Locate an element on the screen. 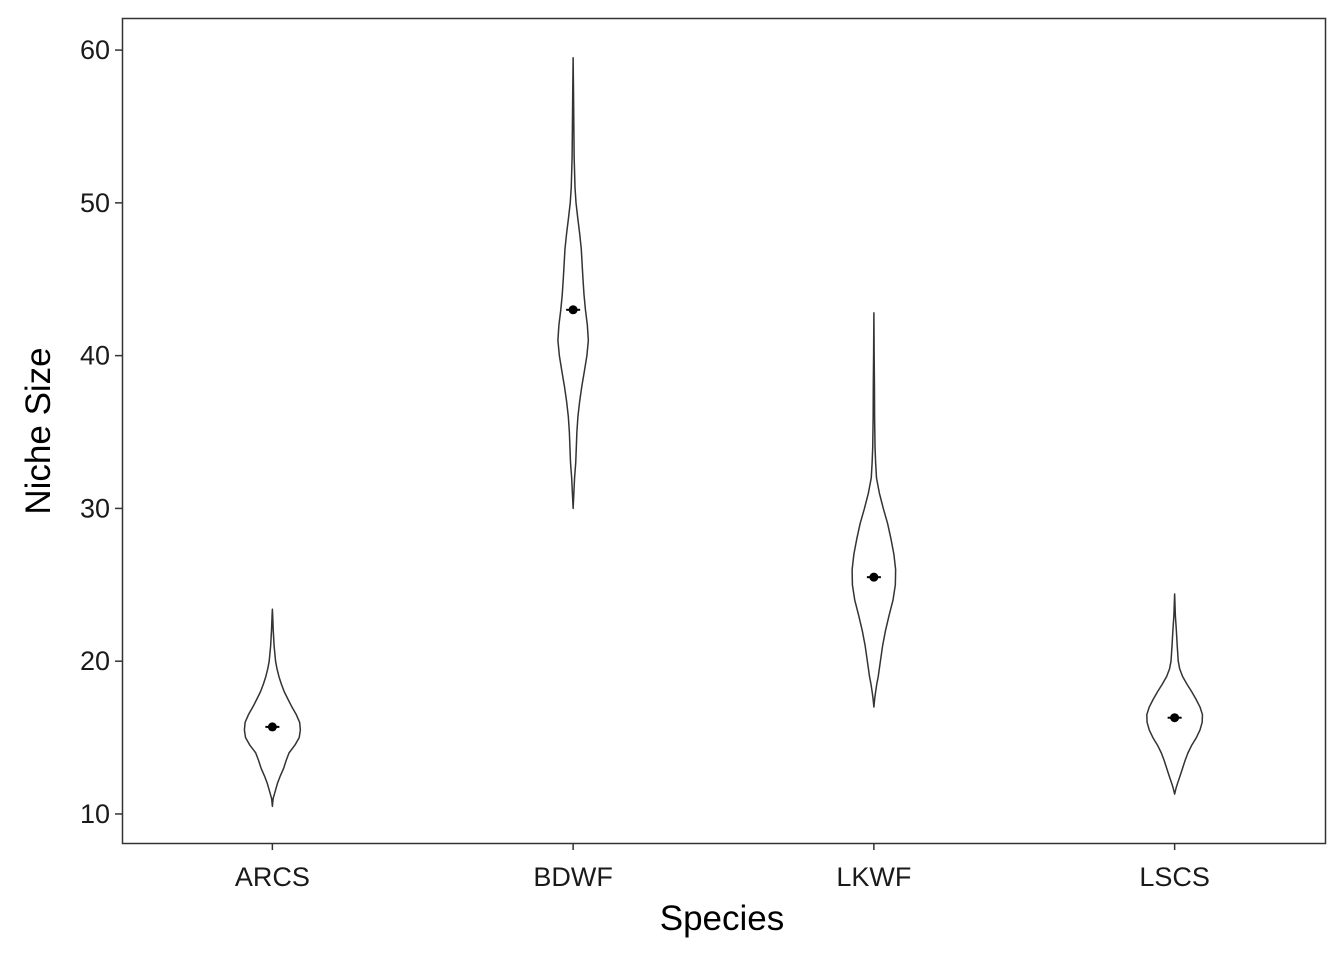 The image size is (1344, 960). violin-lscs is located at coordinates (1175, 694).